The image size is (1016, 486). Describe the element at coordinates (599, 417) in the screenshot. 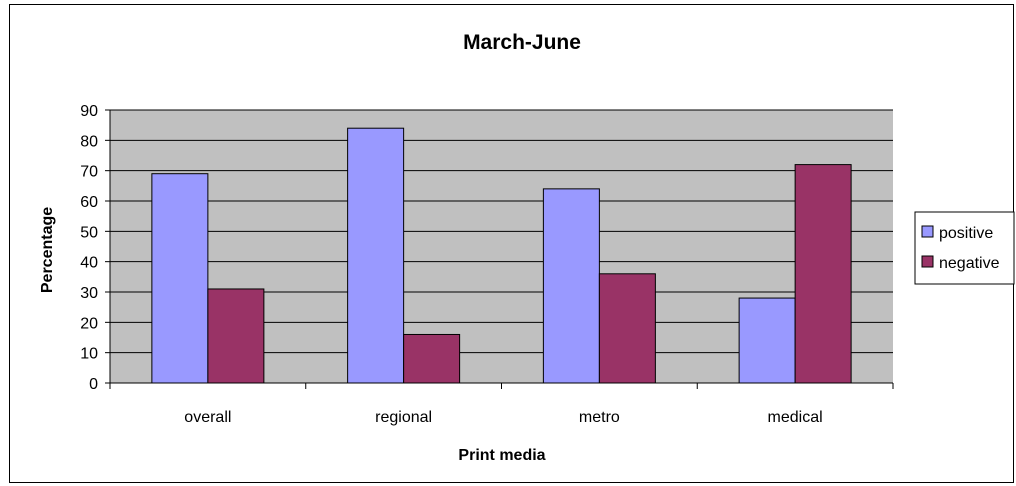

I see `x-tick-label: metro` at that location.